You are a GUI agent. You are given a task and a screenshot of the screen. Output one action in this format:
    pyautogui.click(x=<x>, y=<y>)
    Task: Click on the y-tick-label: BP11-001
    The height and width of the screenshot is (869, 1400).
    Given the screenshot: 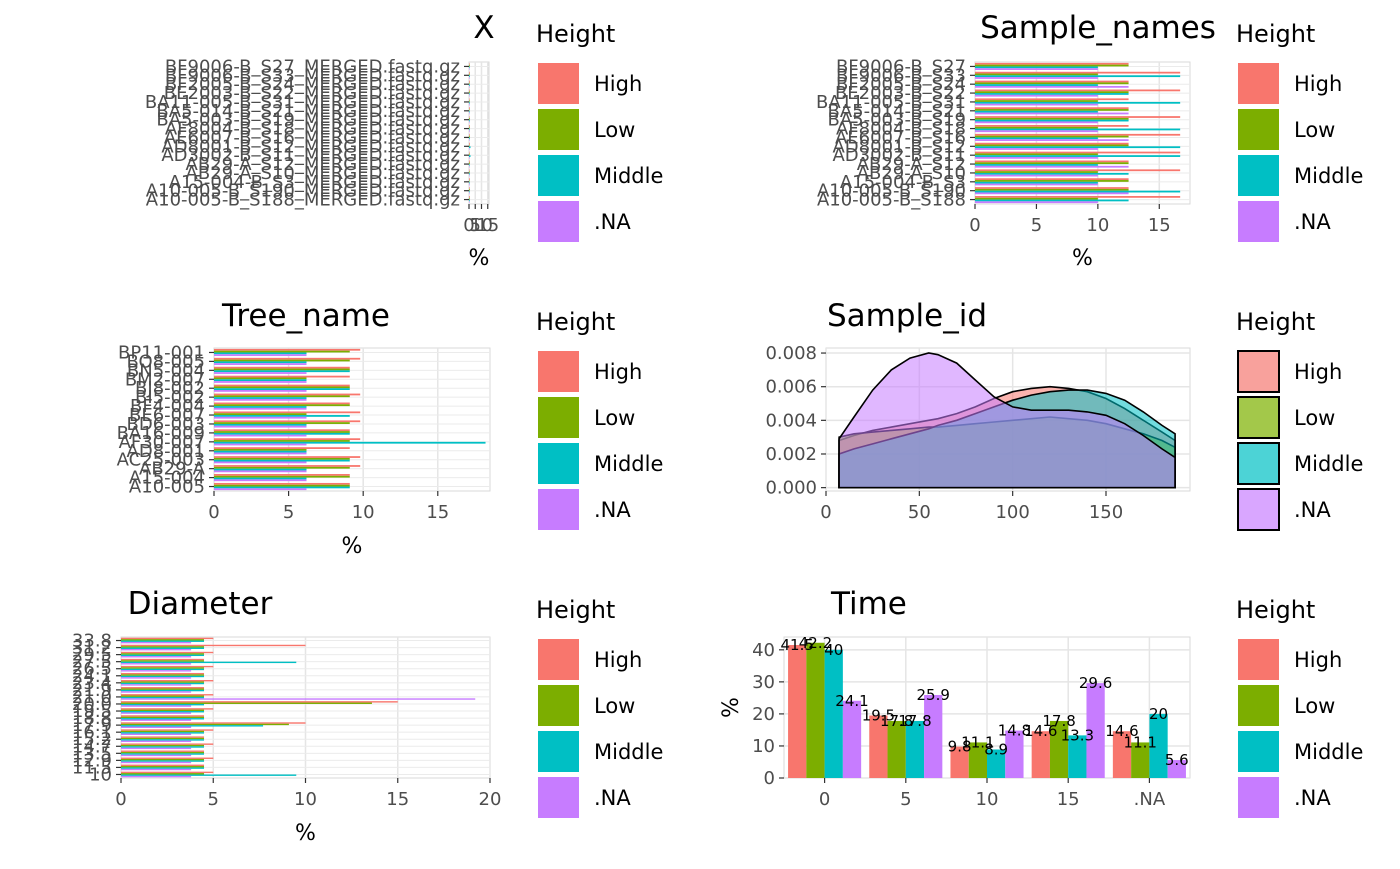 What is the action you would take?
    pyautogui.click(x=161, y=352)
    